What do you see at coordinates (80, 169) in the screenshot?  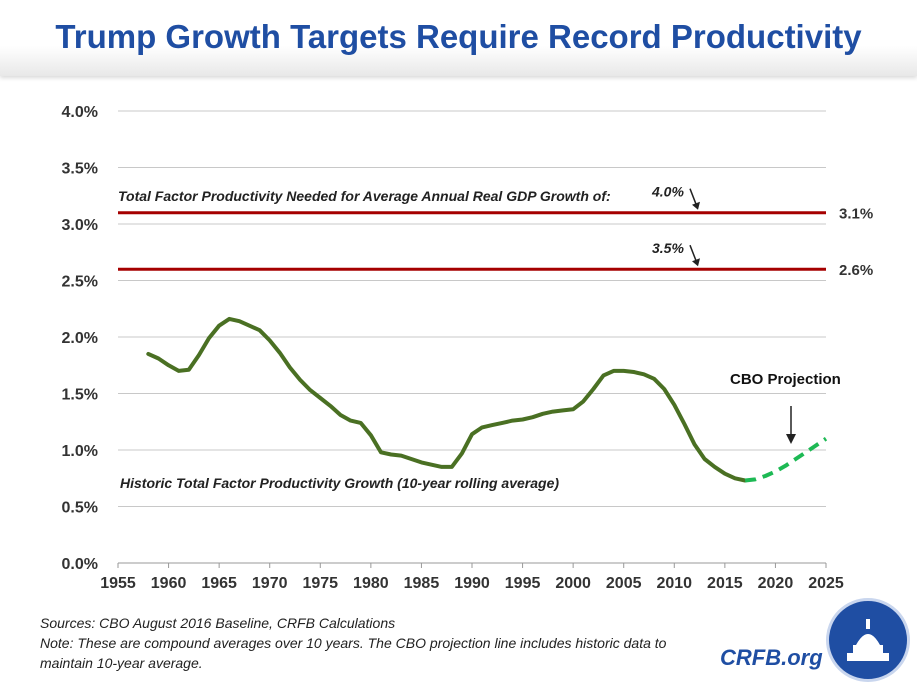 I see `y-tick-label: 3.5%` at bounding box center [80, 169].